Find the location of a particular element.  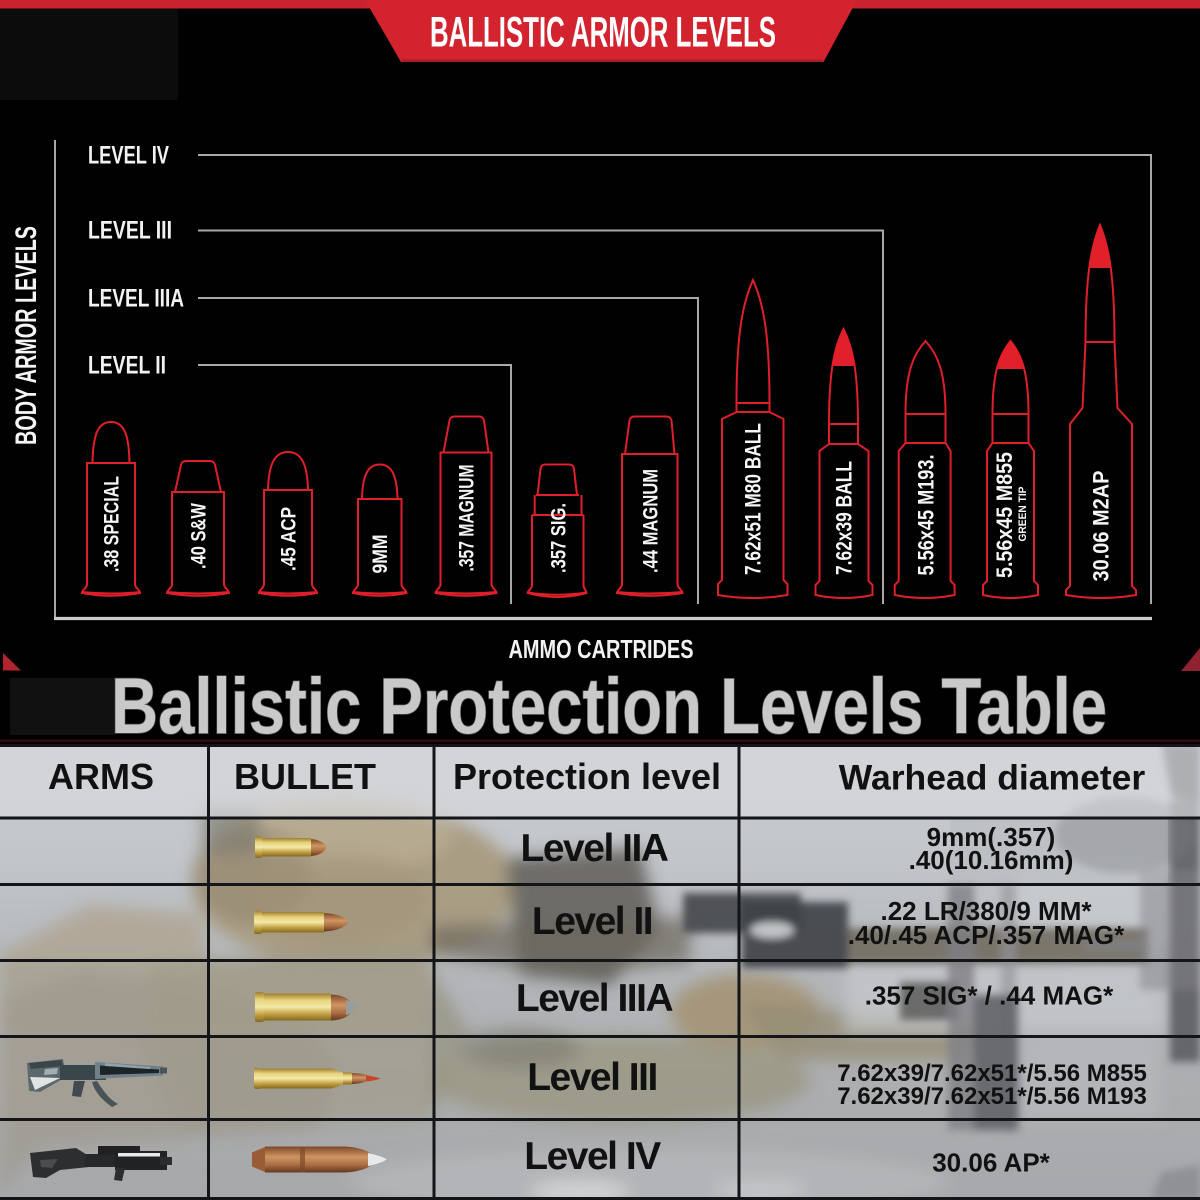

svg-text: .357 MAGNUM is located at coordinates (467, 518).